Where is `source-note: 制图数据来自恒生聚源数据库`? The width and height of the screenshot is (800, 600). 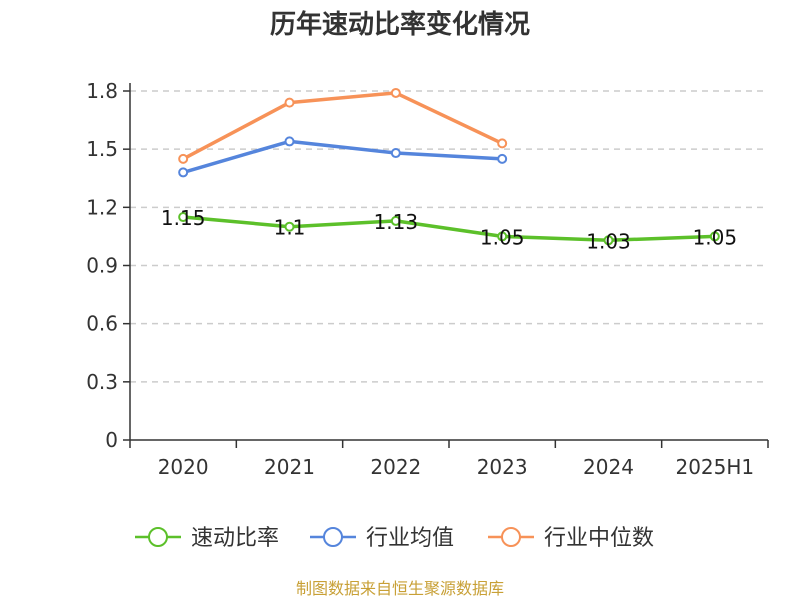 source-note: 制图数据来自恒生聚源数据库 is located at coordinates (400, 588).